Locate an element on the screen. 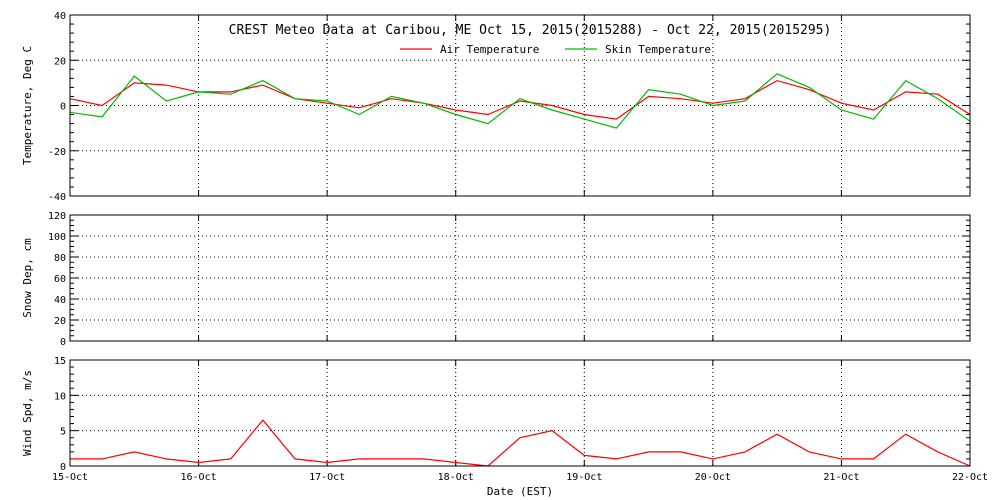 This screenshot has height=500, width=1000. x-tick-label: 21-Oct is located at coordinates (841, 477).